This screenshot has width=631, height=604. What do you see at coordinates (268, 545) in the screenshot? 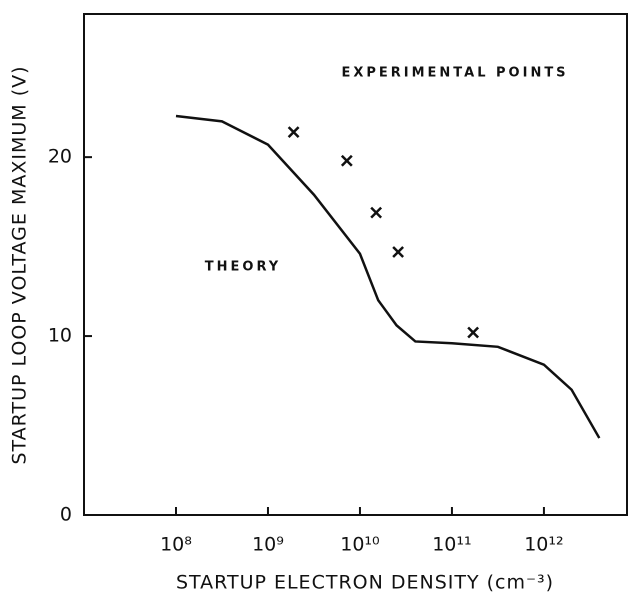
I see `x-tick-label: 10⁹` at bounding box center [268, 545].